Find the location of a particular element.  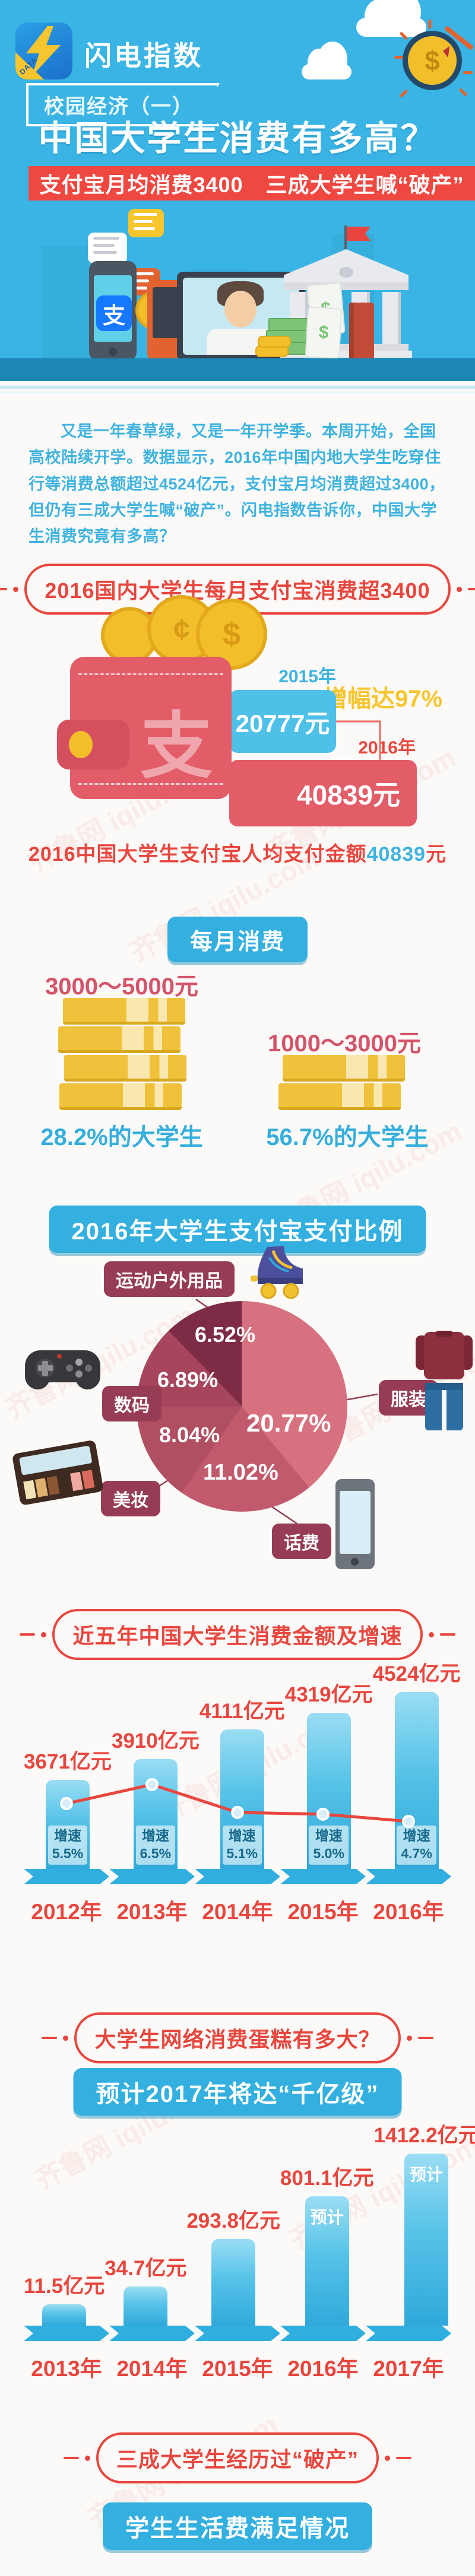

range-label-low: 1000～3000元 is located at coordinates (344, 1044).